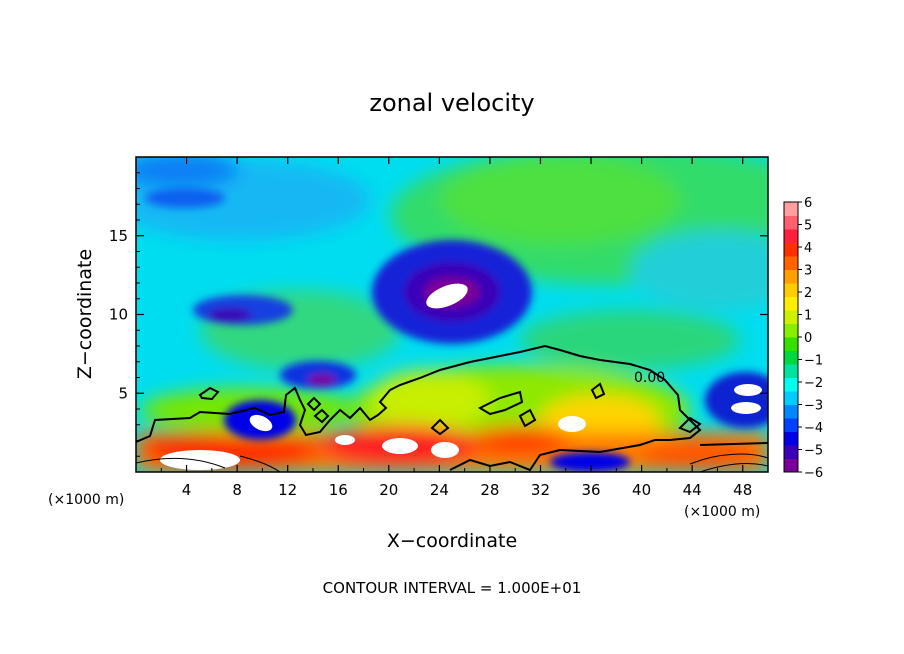 Image resolution: width=904 pixels, height=654 pixels. What do you see at coordinates (86, 500) in the screenshot?
I see `x-unit-left: (×1000 m)` at bounding box center [86, 500].